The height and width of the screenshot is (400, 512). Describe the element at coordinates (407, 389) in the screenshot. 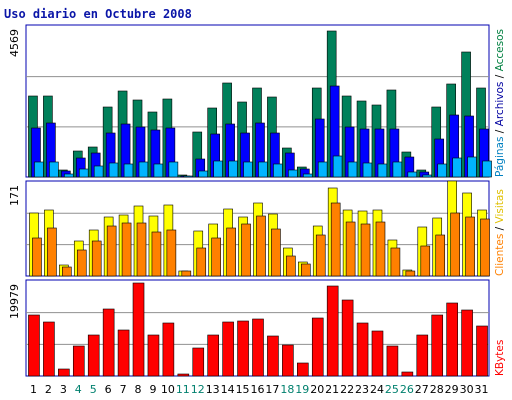

I see `x-label-day-26: 26` at that location.